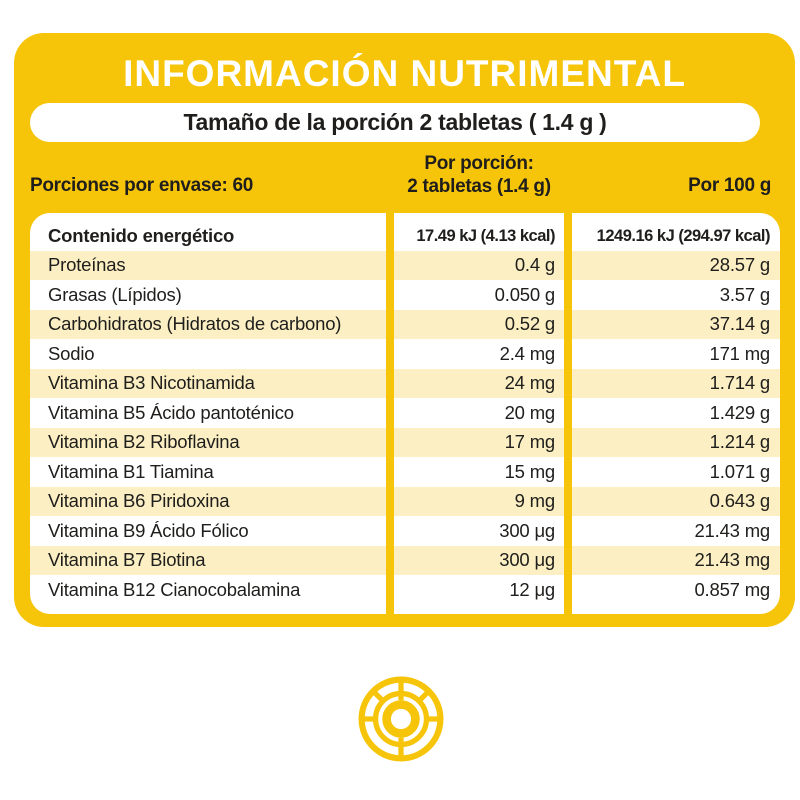 This screenshot has width=800, height=800. Describe the element at coordinates (740, 500) in the screenshot. I see `per-100g-value: 0.643 g` at that location.